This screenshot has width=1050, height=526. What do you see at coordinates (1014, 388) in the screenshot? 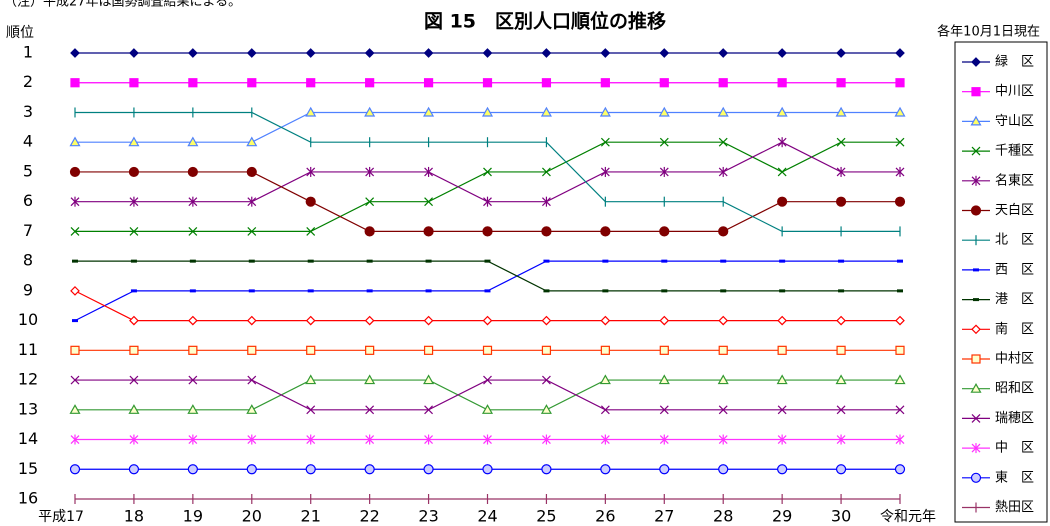
I see `legend-label: 昭和区` at bounding box center [1014, 388].